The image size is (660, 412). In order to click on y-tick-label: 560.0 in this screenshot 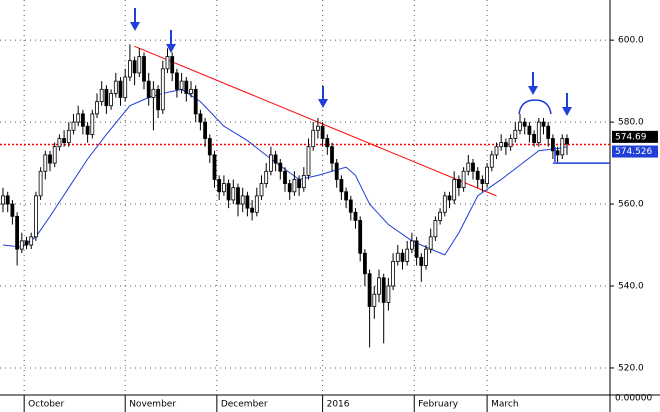, I will do `click(631, 205)`.